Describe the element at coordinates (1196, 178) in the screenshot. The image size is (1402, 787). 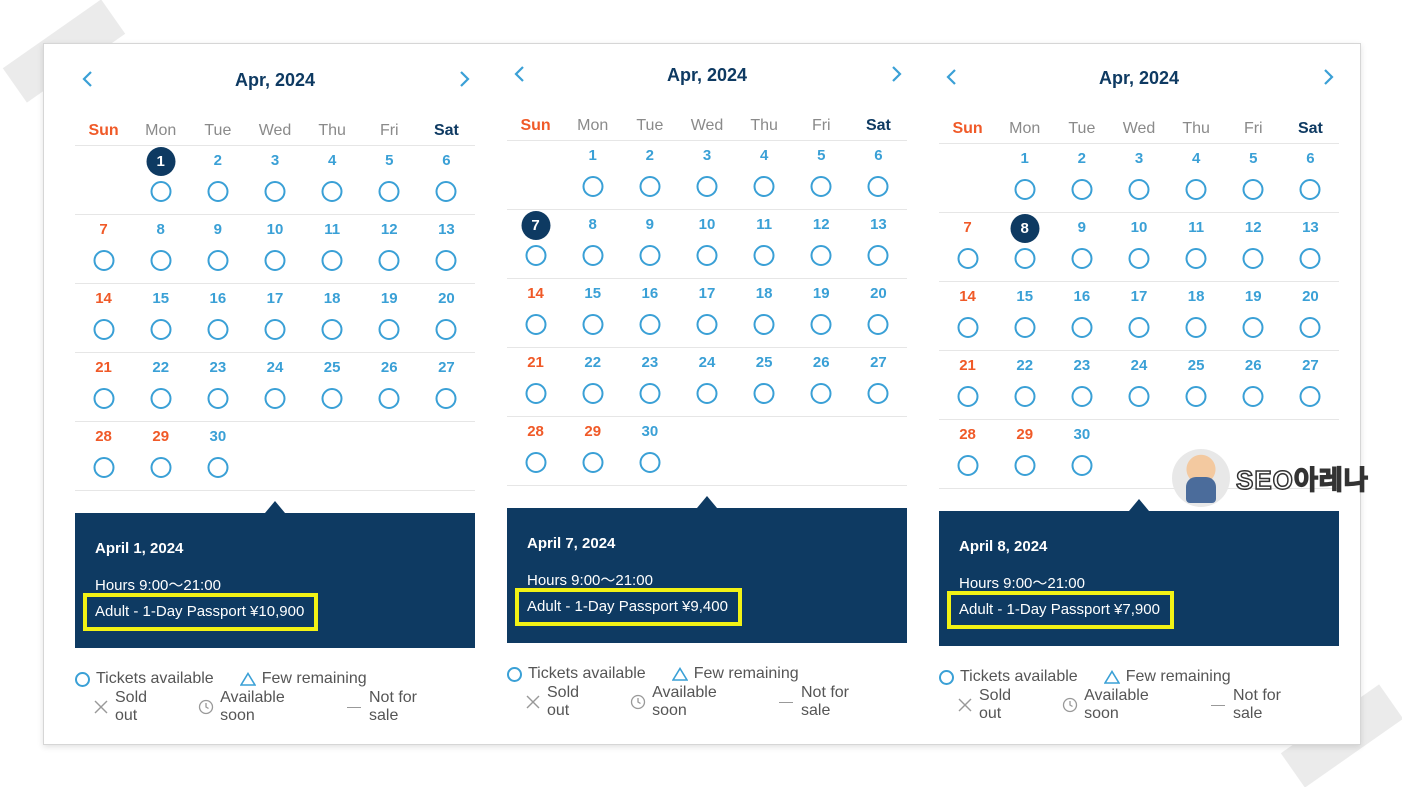
I see `day-cell: 4` at that location.